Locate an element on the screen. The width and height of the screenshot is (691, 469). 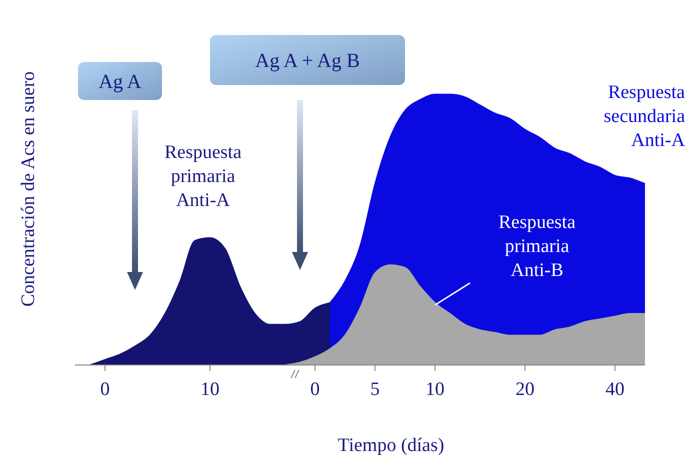
text: Ag A + Ag B is located at coordinates (307, 61).